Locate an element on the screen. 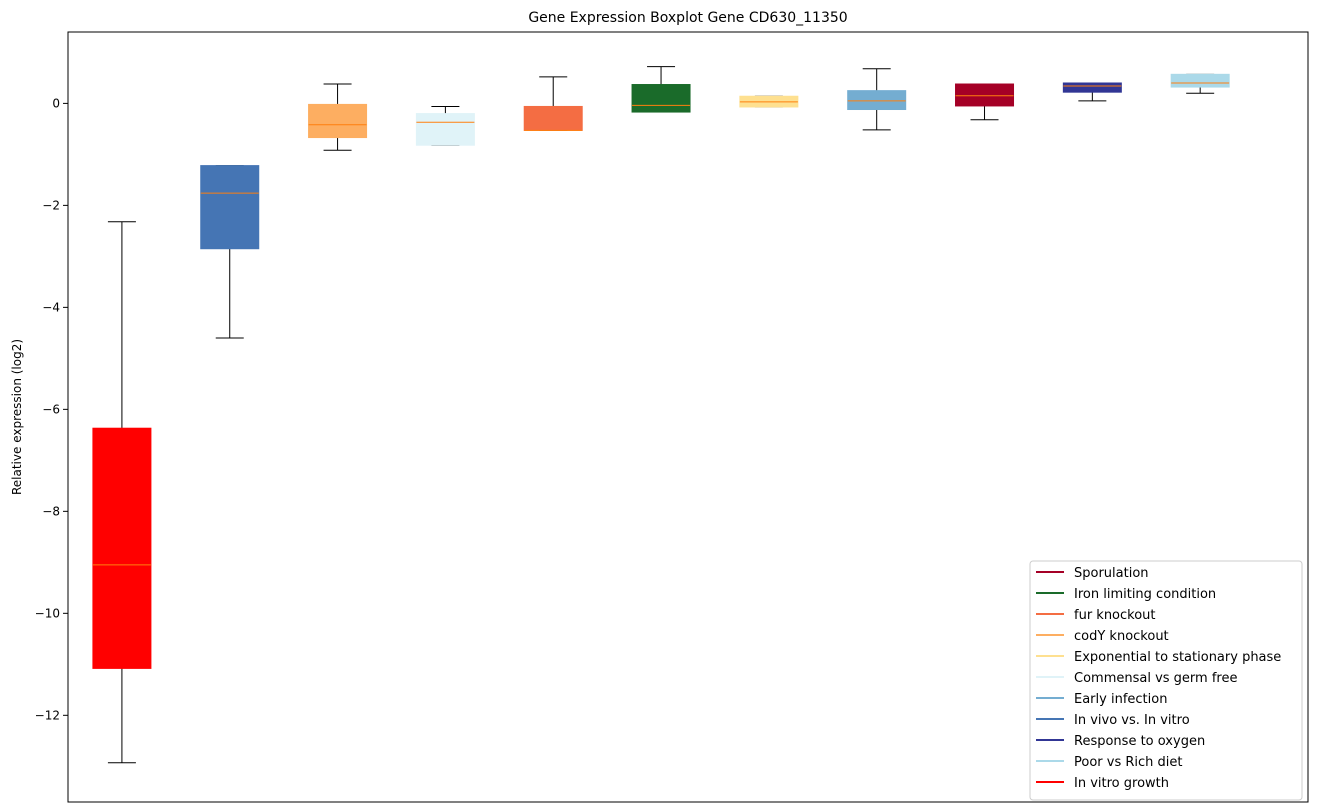 The width and height of the screenshot is (1318, 812). y-tick-label: −6 is located at coordinates (51, 409).